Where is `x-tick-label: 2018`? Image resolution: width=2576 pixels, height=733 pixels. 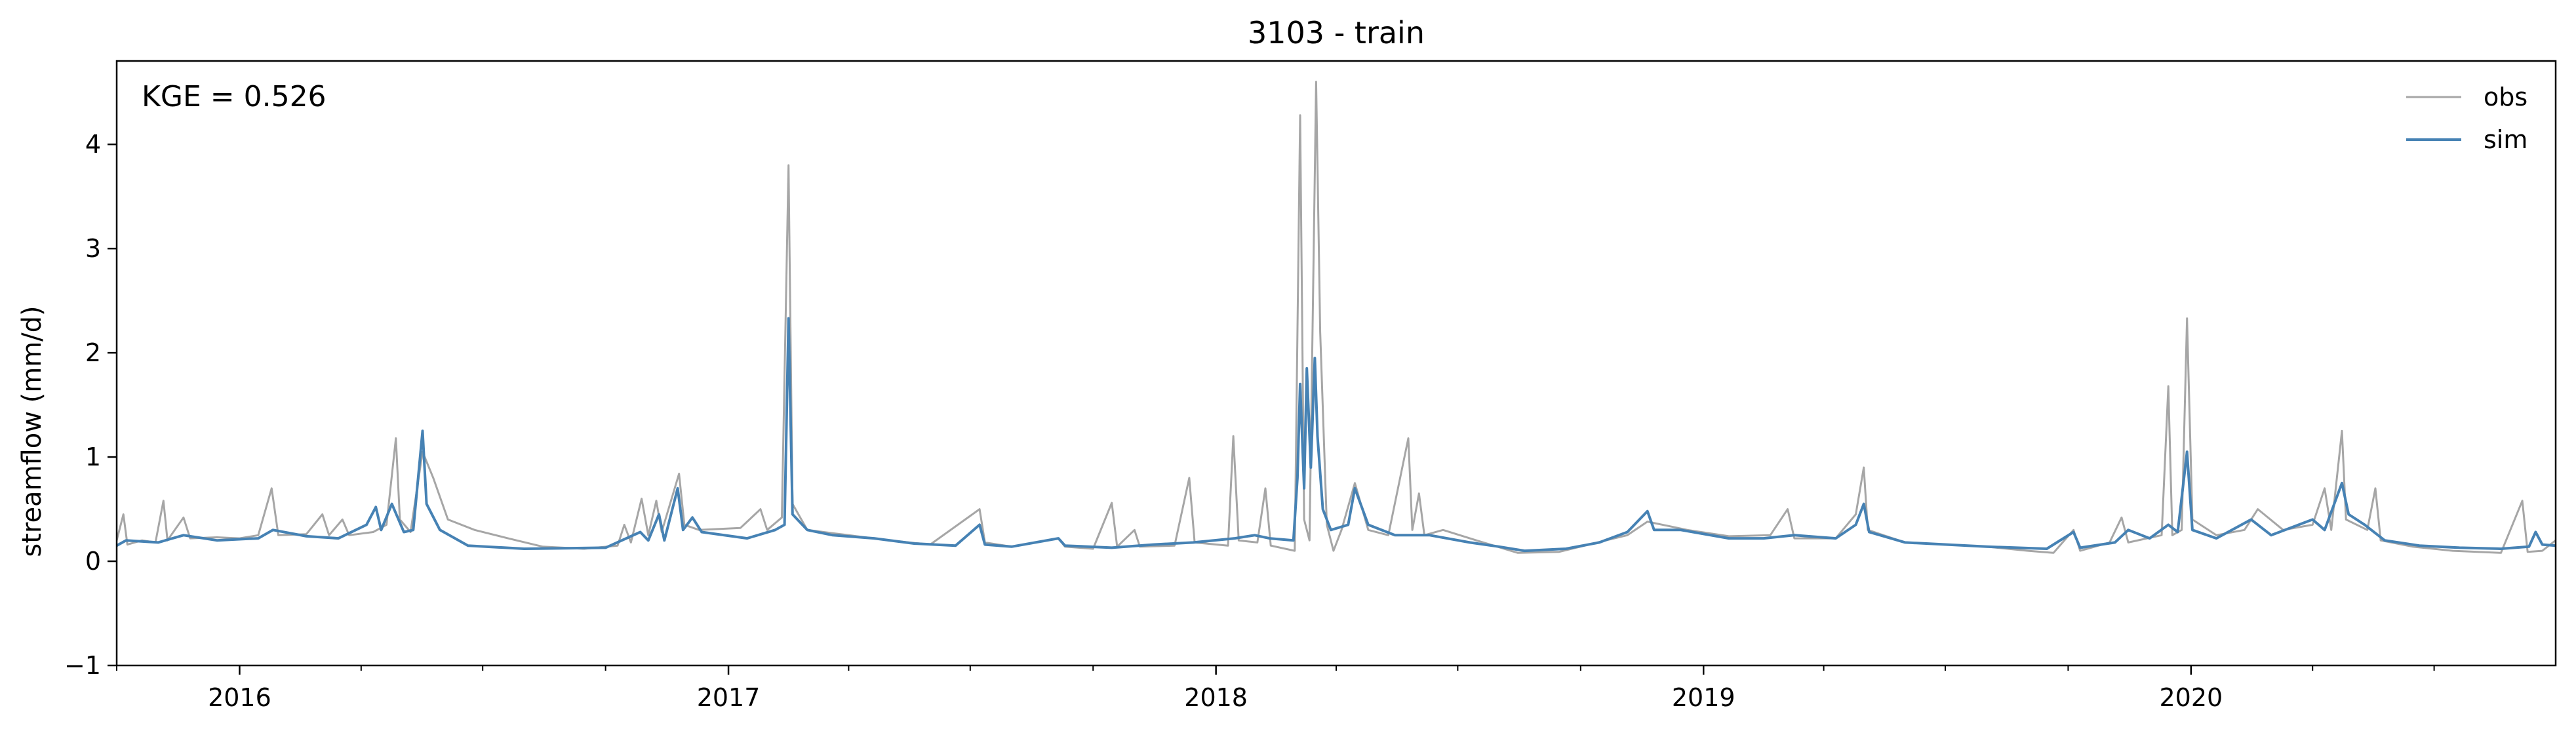 x-tick-label: 2018 is located at coordinates (1216, 697).